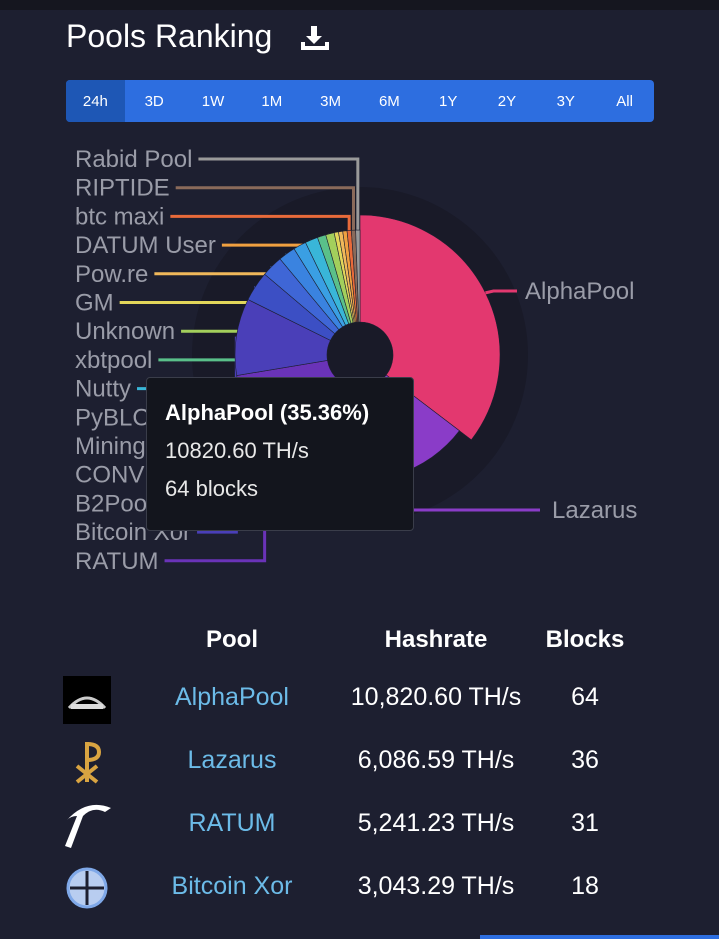 This screenshot has width=719, height=939. Describe the element at coordinates (95, 101) in the screenshot. I see `period-button: 24h` at that location.